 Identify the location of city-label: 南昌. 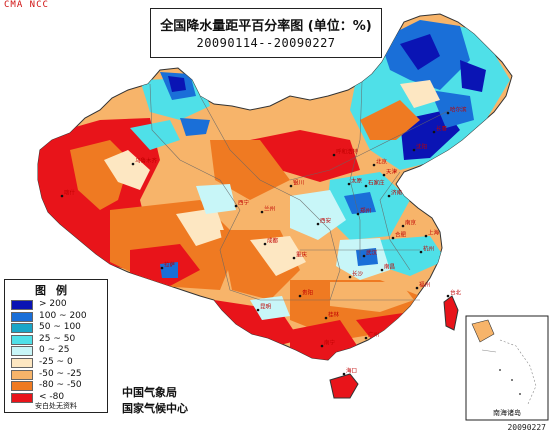
(389, 267).